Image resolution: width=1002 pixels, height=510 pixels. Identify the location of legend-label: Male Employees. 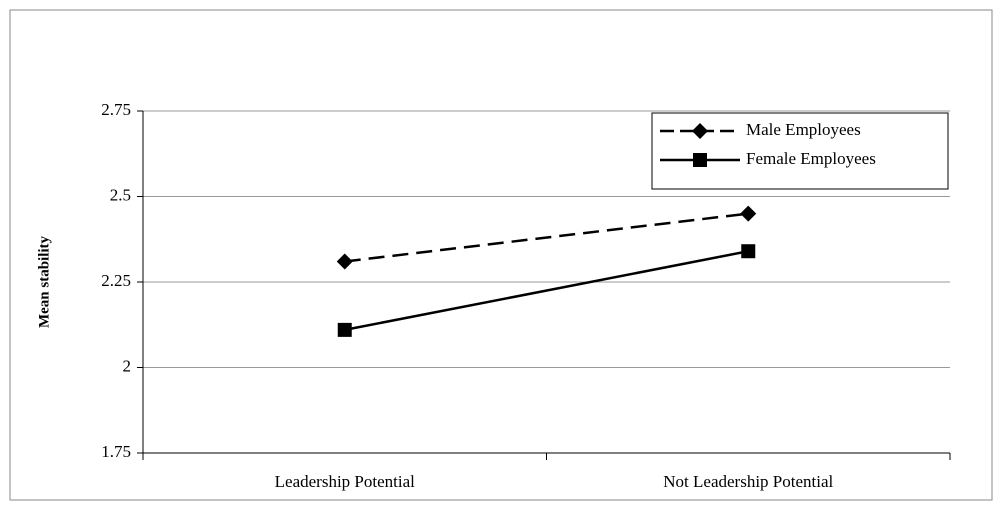
(803, 129).